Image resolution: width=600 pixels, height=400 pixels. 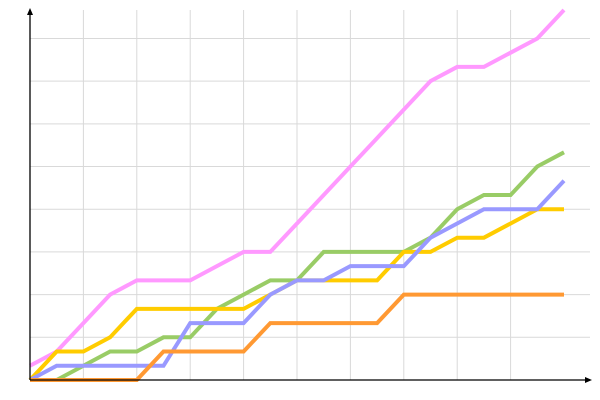 I want to click on y-axis-arrow, so click(x=30, y=11).